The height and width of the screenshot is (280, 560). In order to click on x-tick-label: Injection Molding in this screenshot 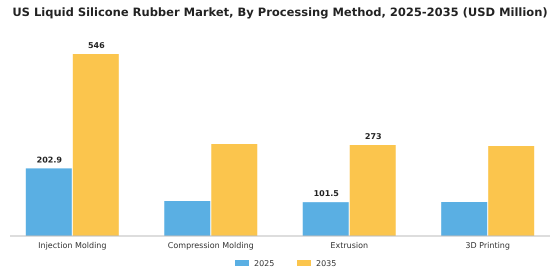, I will do `click(72, 245)`.